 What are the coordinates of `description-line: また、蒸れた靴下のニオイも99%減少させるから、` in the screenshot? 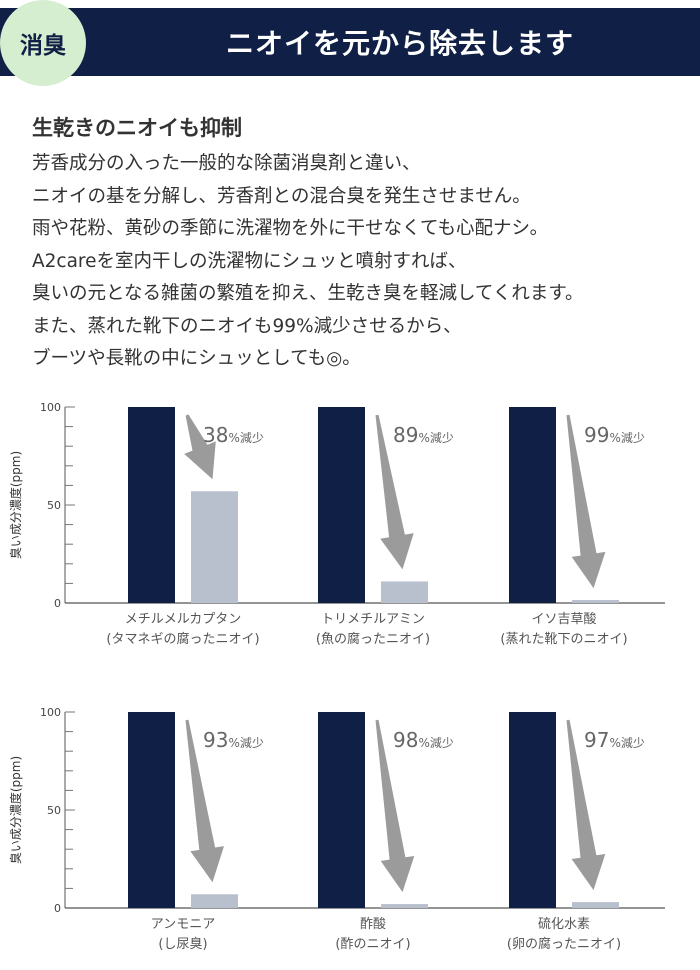 It's located at (247, 326).